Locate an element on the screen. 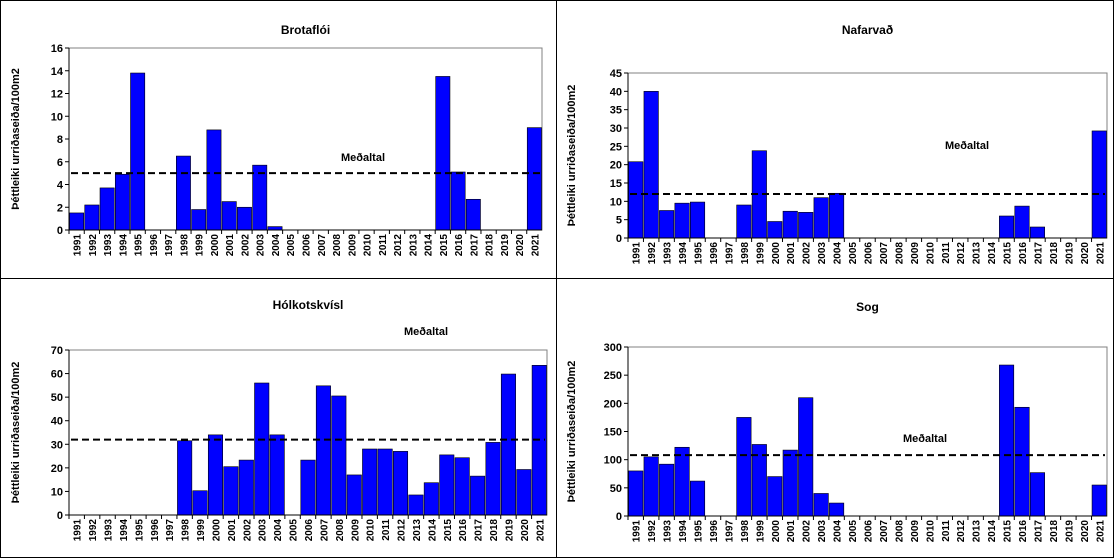  y-tick-label: 70 is located at coordinates (57, 351).